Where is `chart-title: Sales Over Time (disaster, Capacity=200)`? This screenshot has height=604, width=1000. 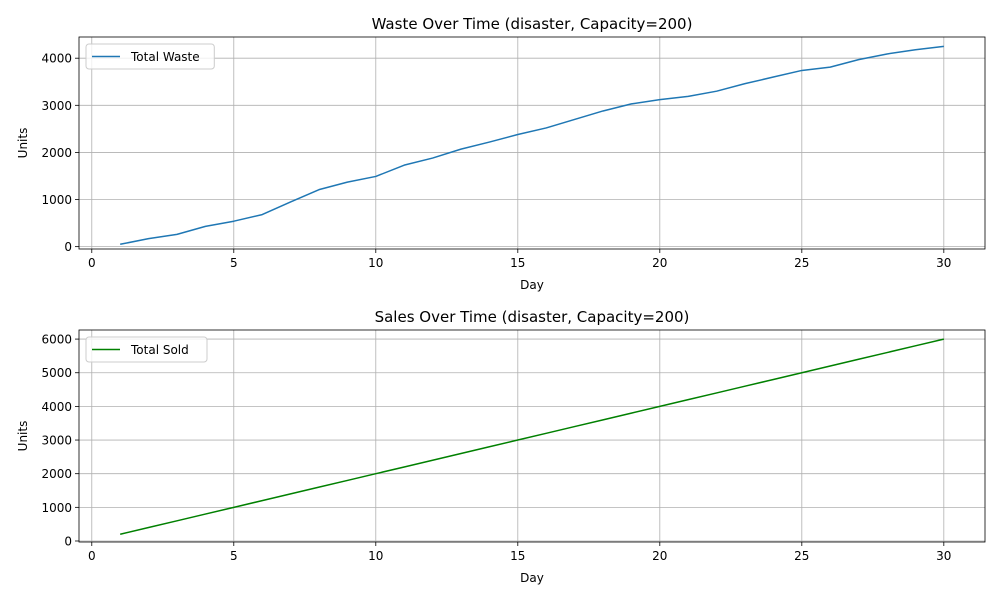 chart-title: Sales Over Time (disaster, Capacity=200) is located at coordinates (532, 317).